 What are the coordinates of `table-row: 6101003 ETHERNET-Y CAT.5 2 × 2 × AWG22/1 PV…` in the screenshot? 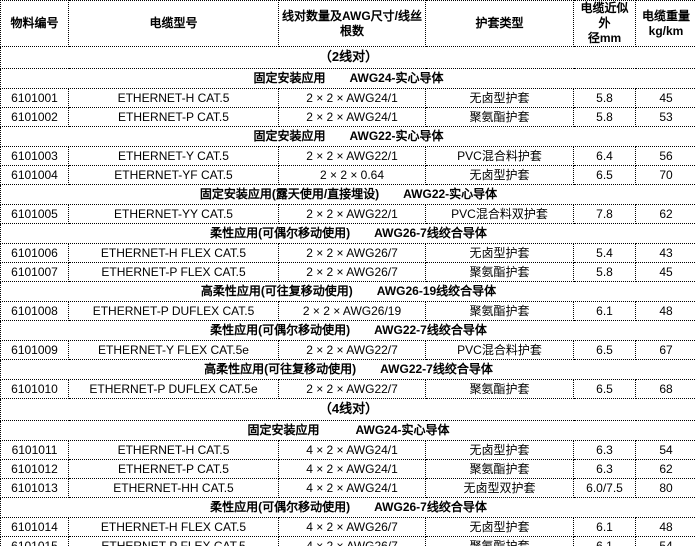 It's located at (348, 156).